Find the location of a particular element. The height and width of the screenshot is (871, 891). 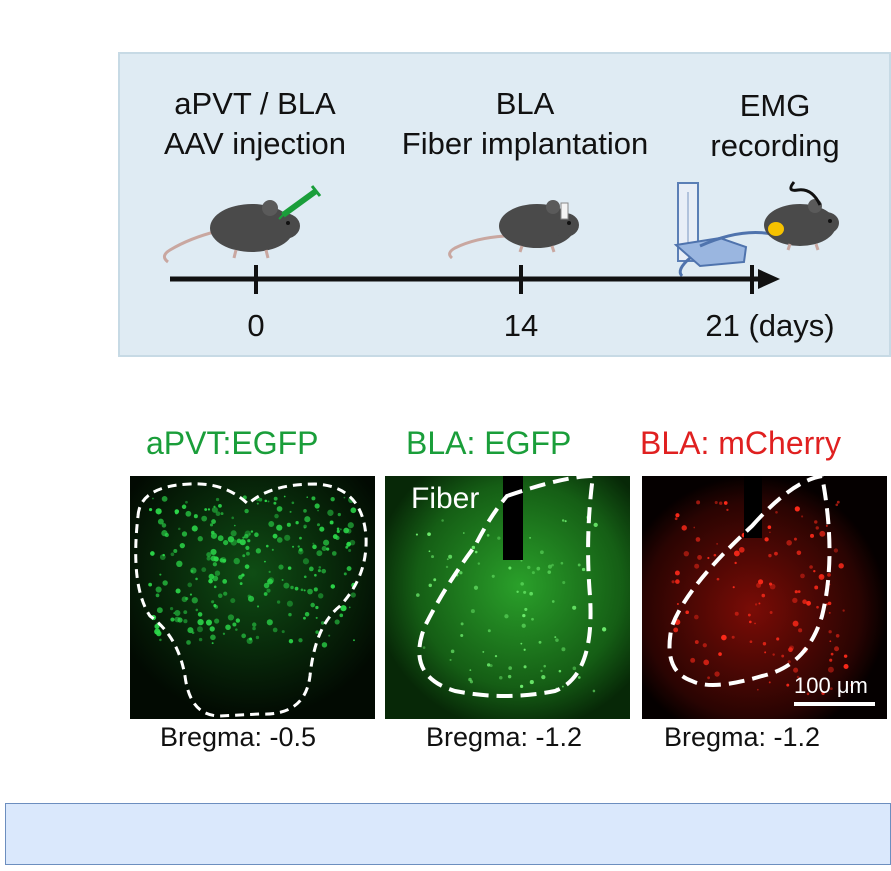

image-apvt-egfp is located at coordinates (252, 597).